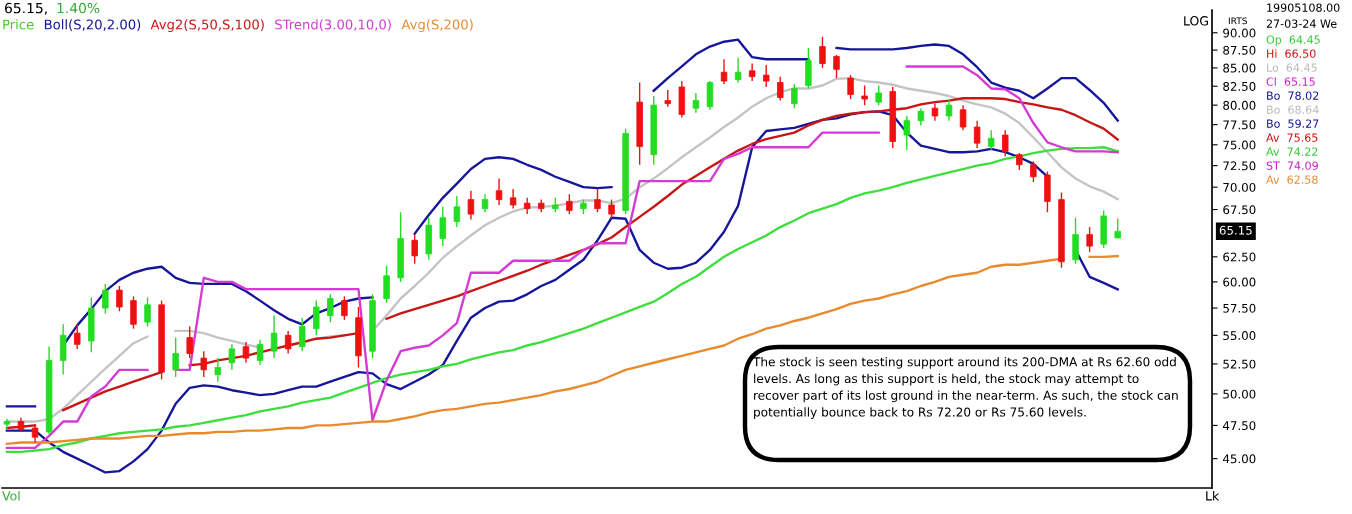 The image size is (1352, 514). Describe the element at coordinates (1239, 105) in the screenshot. I see `y-tick-label: 80.00` at that location.